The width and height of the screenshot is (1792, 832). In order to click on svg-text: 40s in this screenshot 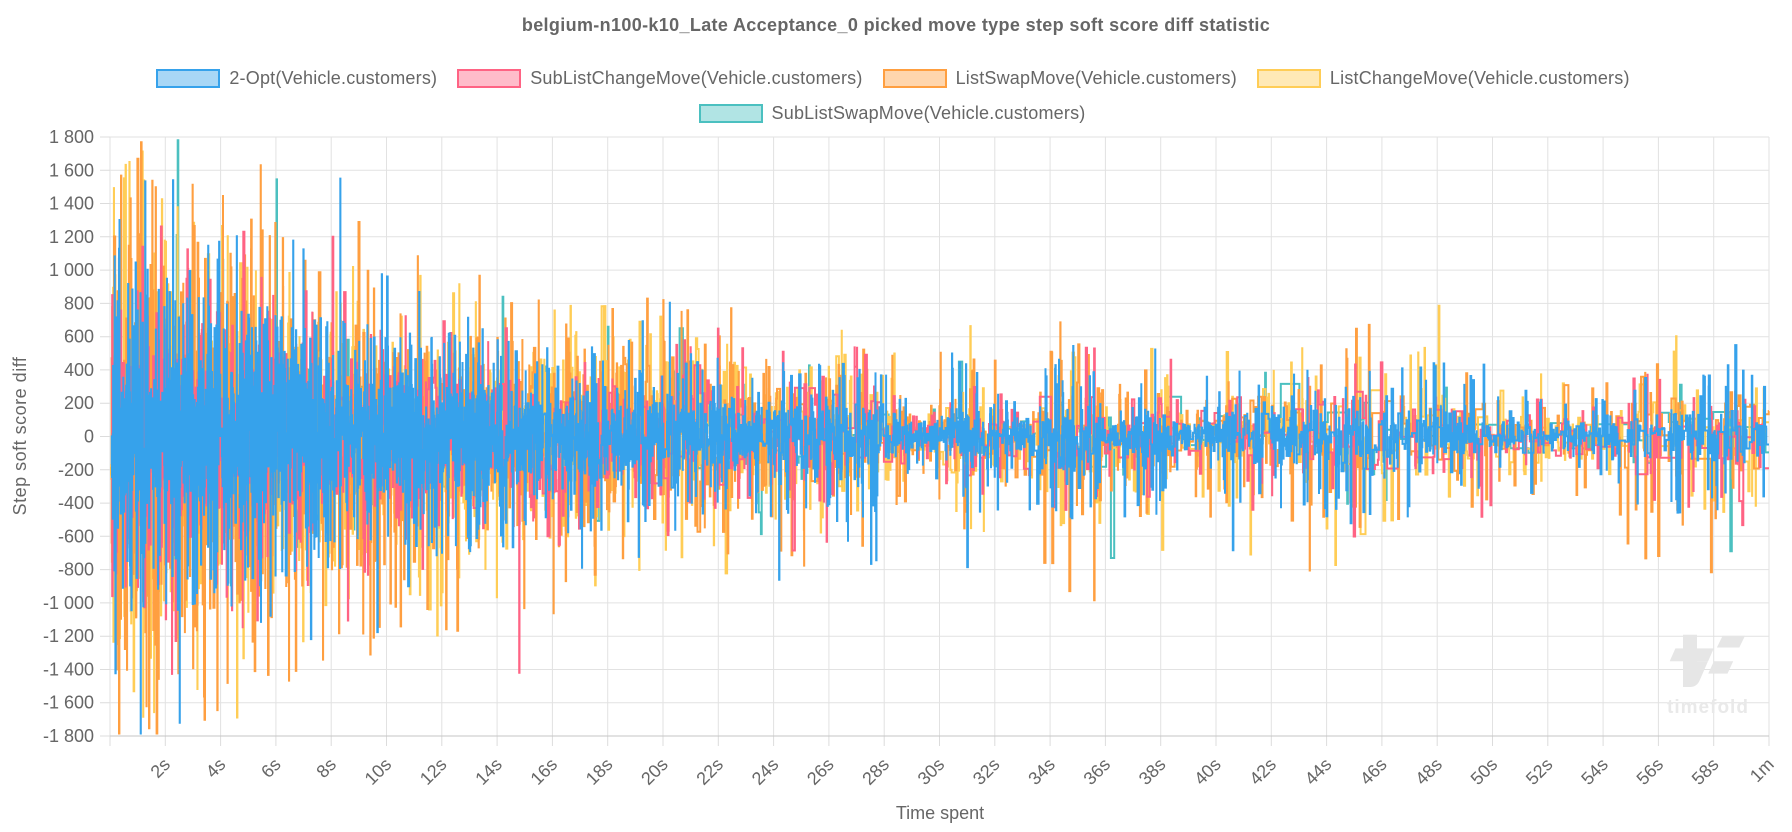, I will do `click(1207, 771)`.